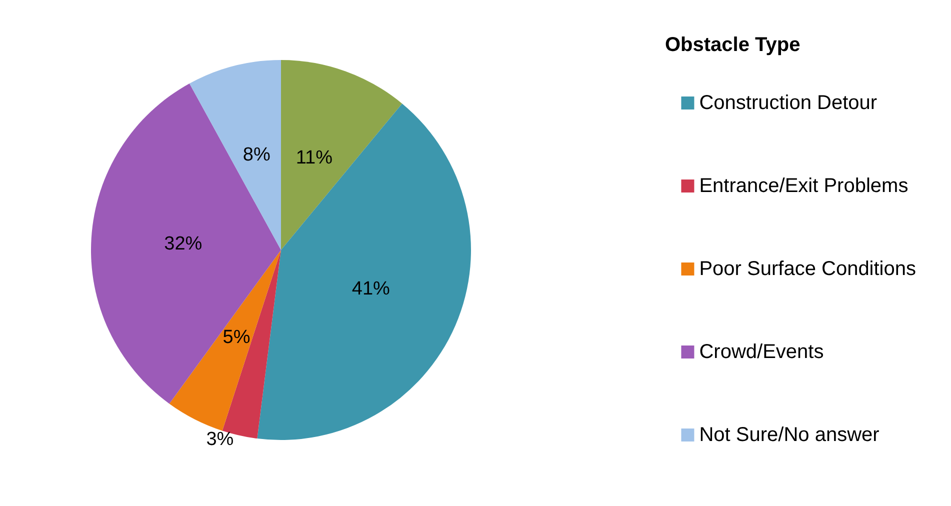 Image resolution: width=951 pixels, height=506 pixels. What do you see at coordinates (732, 45) in the screenshot?
I see `legend-title: Obstacle Type` at bounding box center [732, 45].